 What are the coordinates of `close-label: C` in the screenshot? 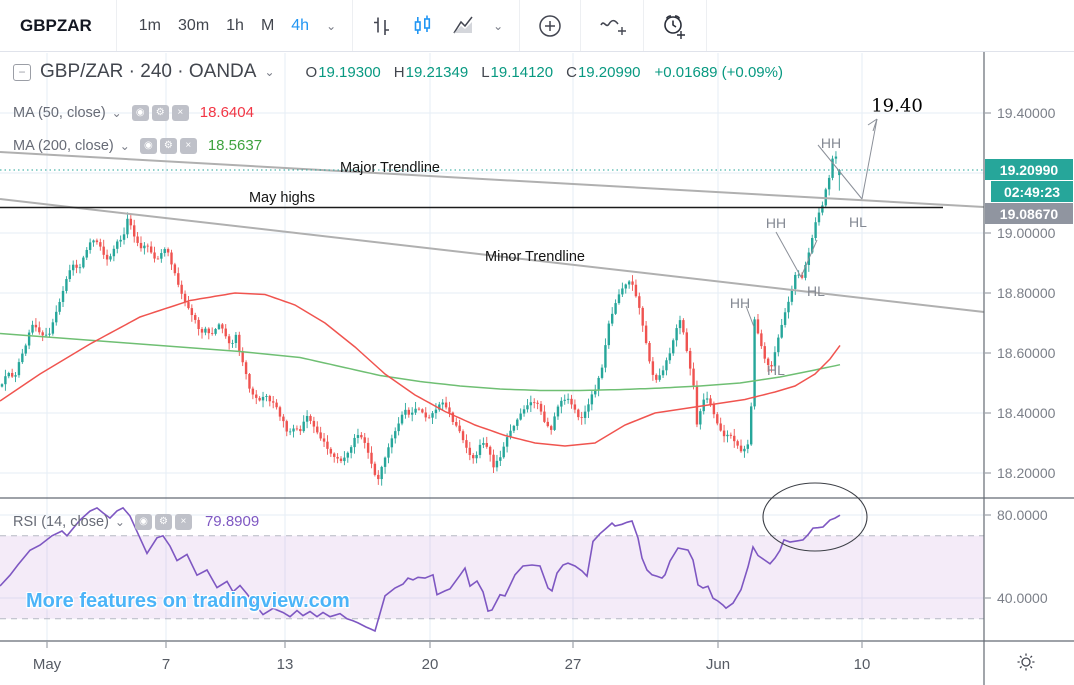 It's located at (571, 72).